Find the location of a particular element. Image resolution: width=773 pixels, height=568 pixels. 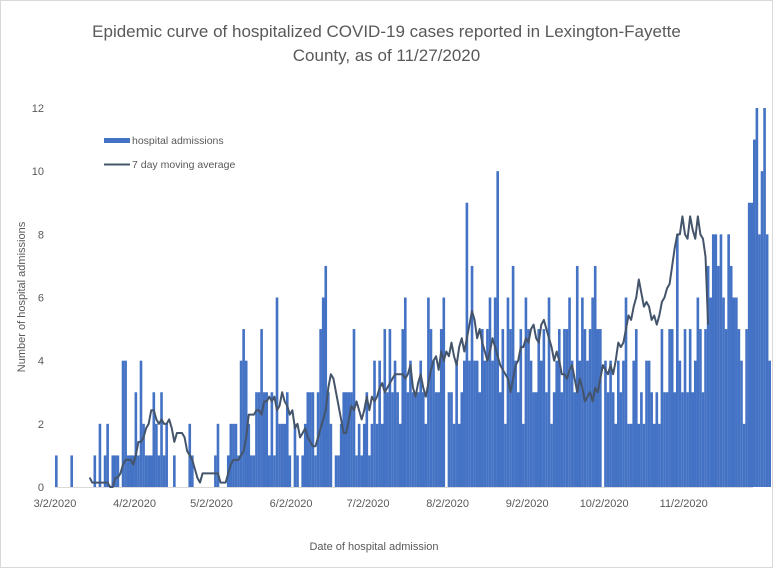

y-axis-title: Number of hospital admissions is located at coordinates (22, 296).